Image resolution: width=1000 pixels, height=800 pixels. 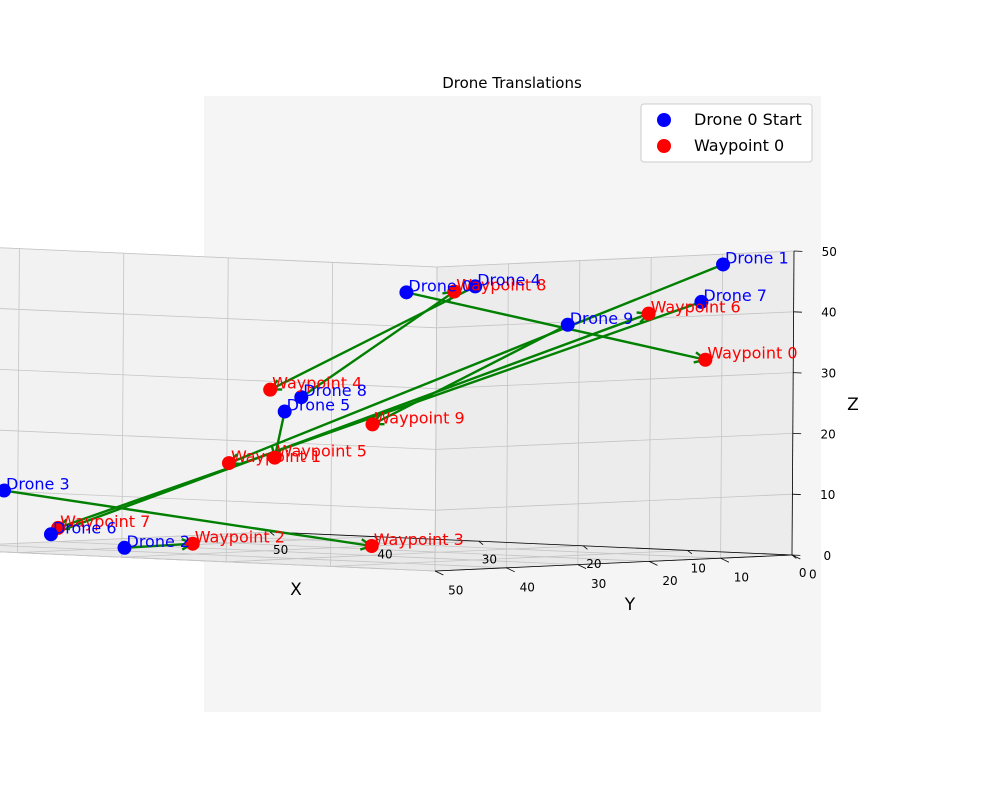 I want to click on waypoint-label: Waypoint 8, so click(x=501, y=285).